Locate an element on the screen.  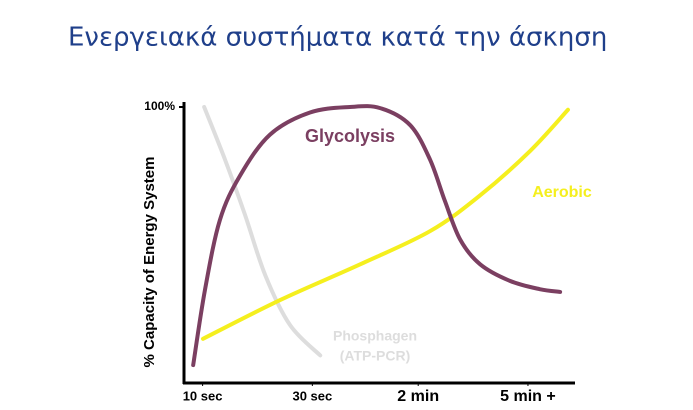
annotation: (ATP-PCR) is located at coordinates (375, 356).